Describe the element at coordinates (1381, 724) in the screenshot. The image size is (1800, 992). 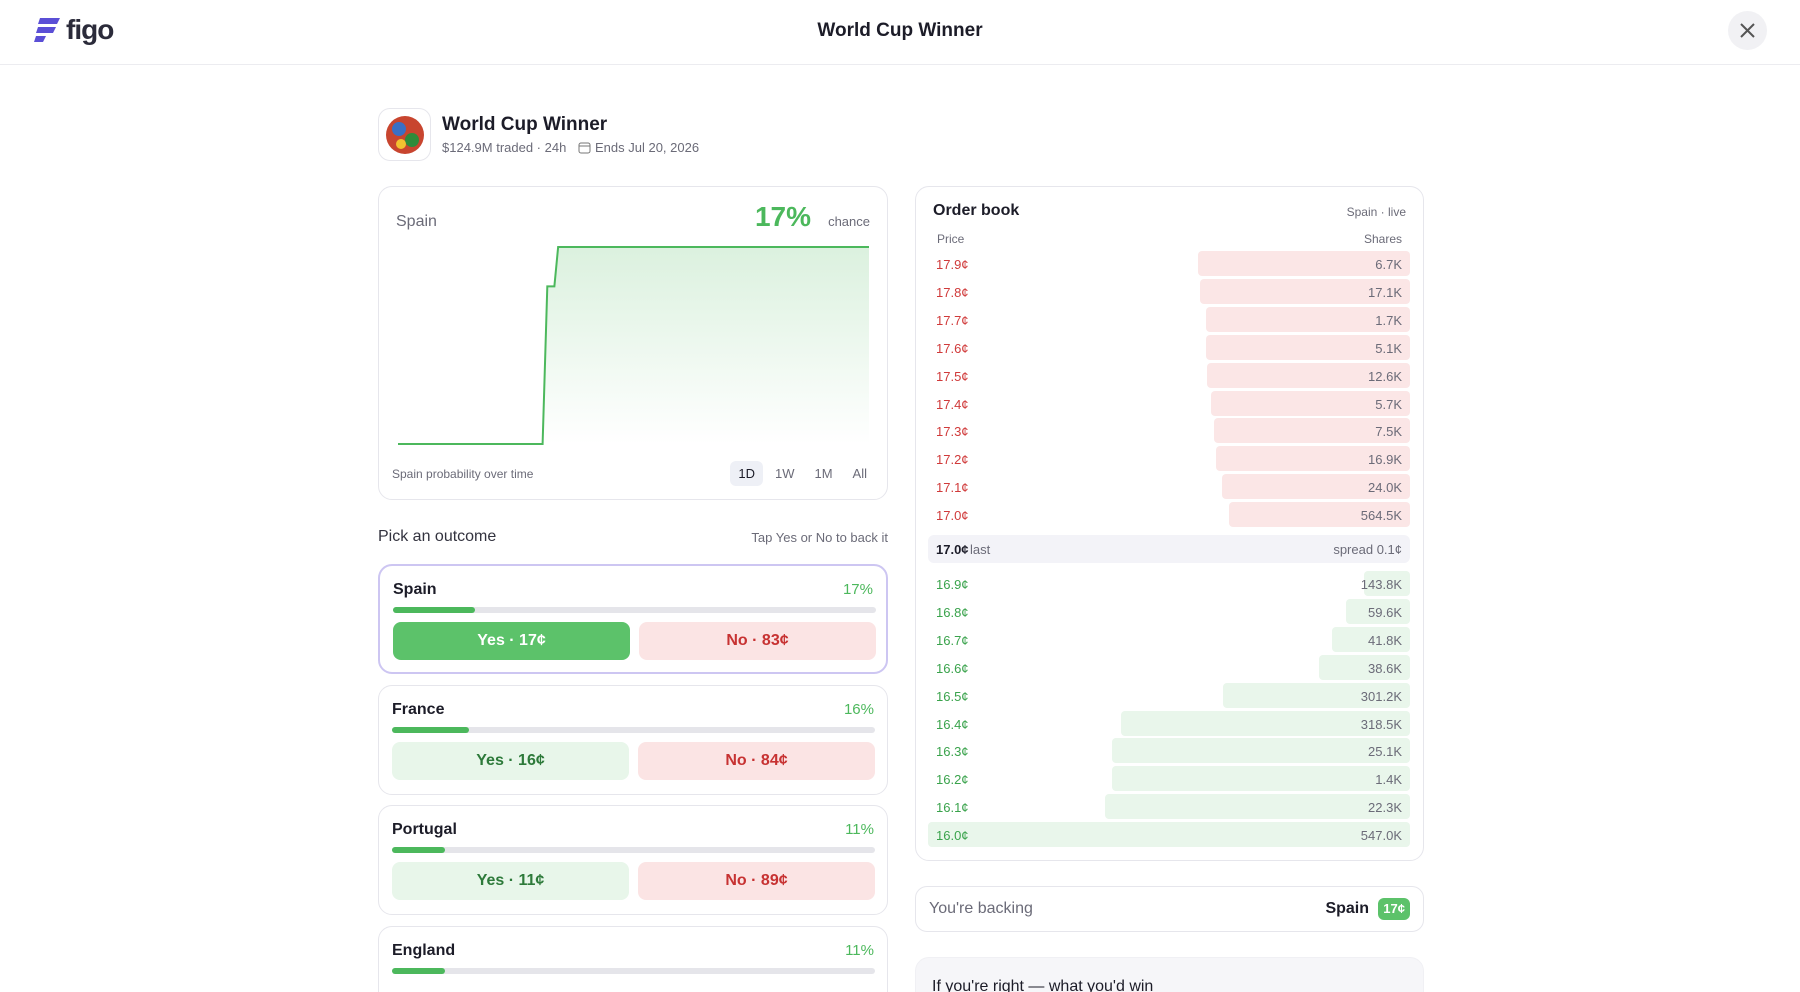
I see `order-shares: 318.5K` at that location.